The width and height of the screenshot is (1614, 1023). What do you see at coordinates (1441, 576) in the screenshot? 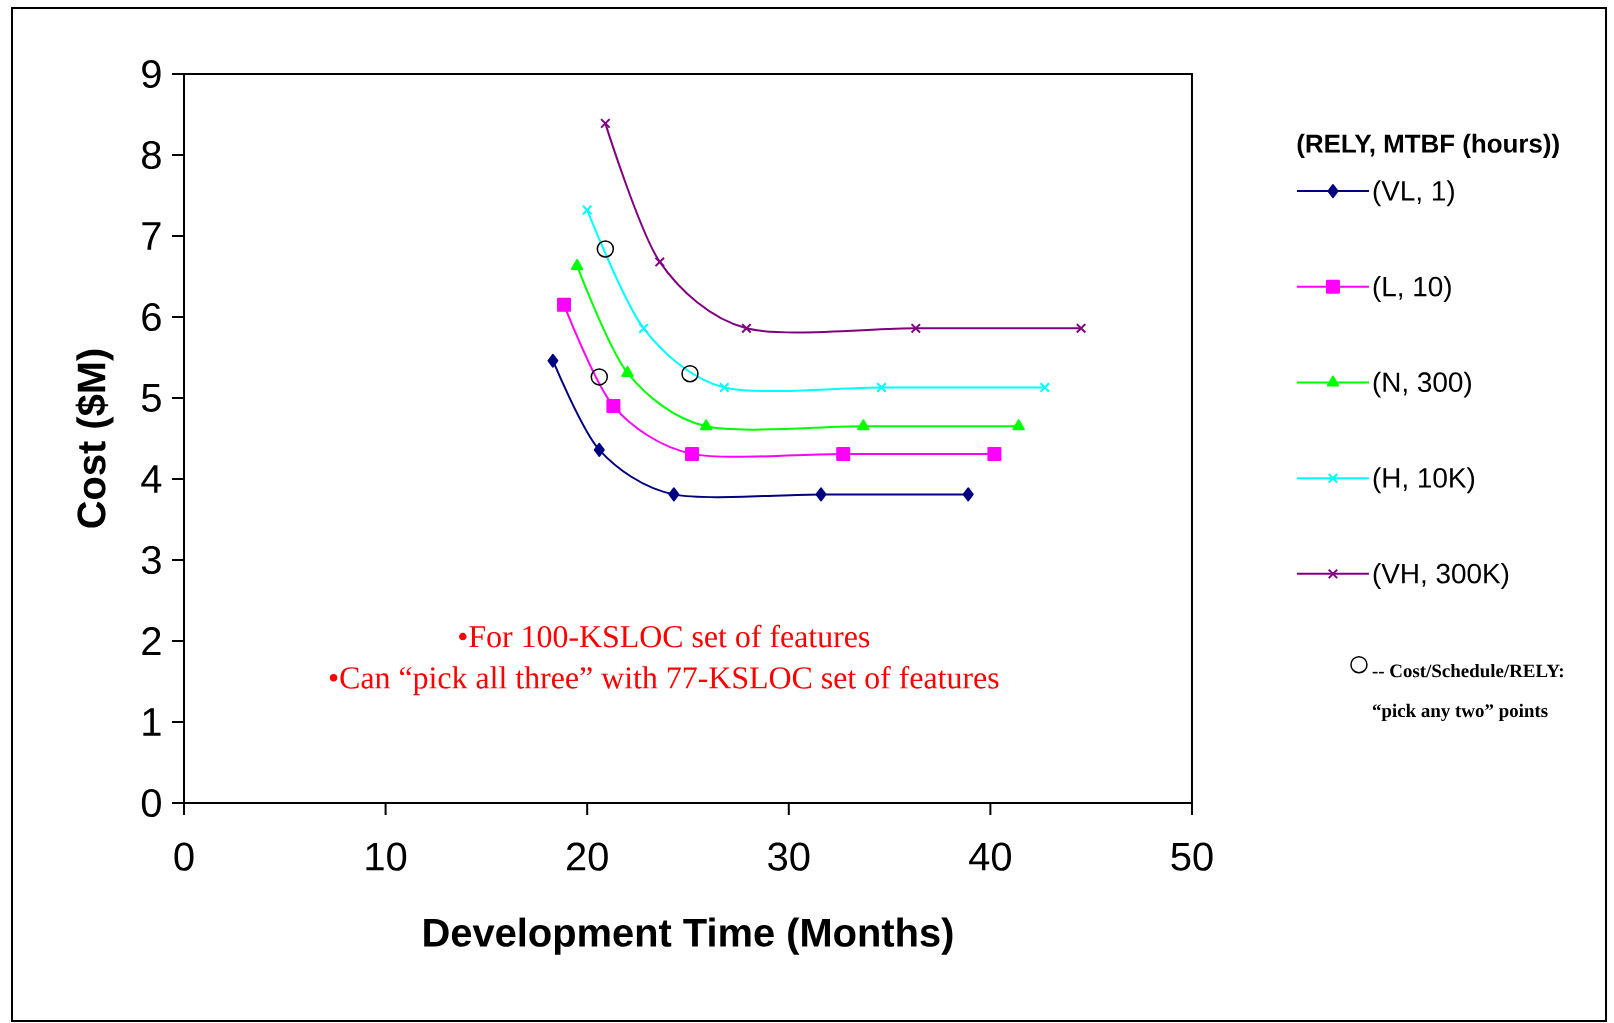
I see `legend-label: (VH, 300K)` at bounding box center [1441, 576].